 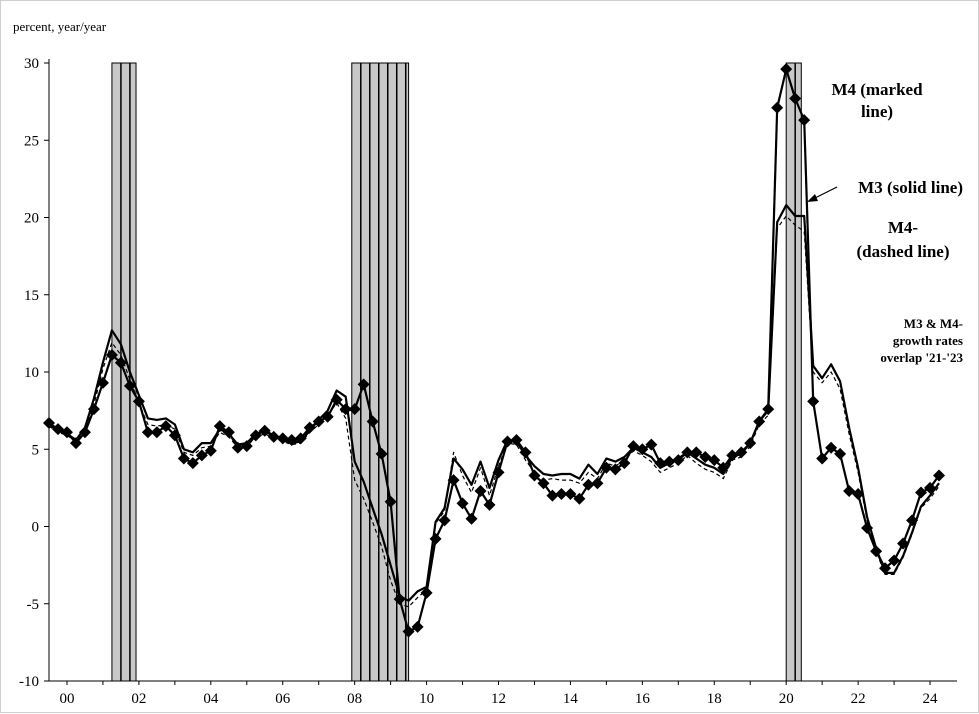 I want to click on y-axis-label: percent, year/year, so click(x=60, y=26).